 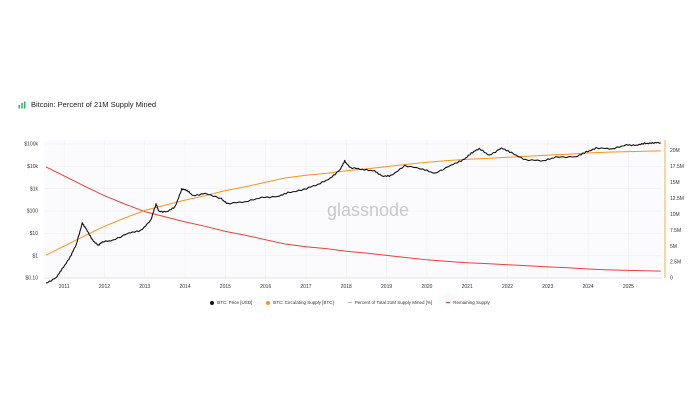 I want to click on right-tick-label: 17.5M, so click(x=677, y=167).